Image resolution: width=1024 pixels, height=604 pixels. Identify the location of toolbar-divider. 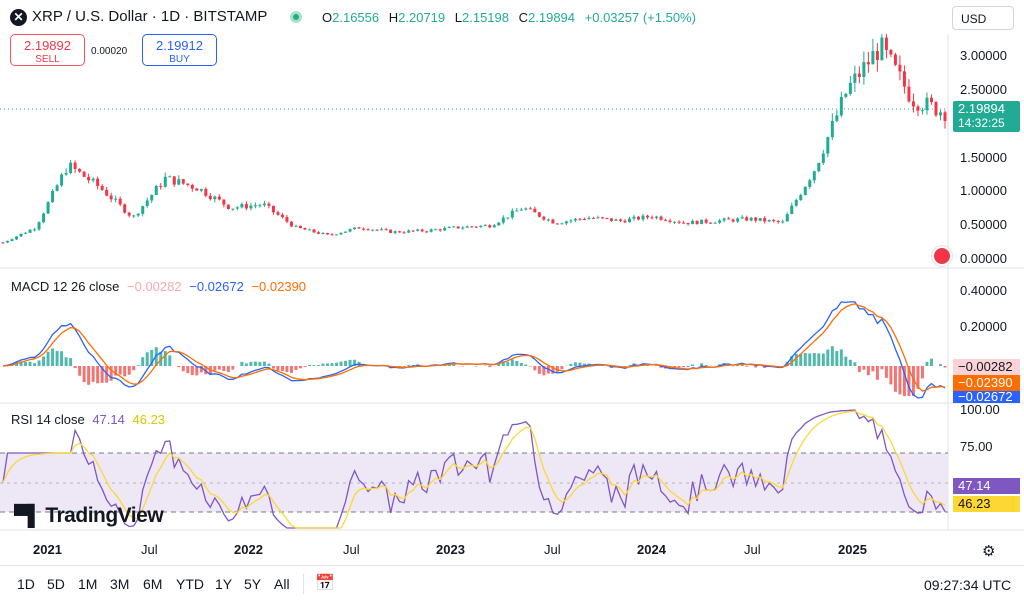
(303, 584).